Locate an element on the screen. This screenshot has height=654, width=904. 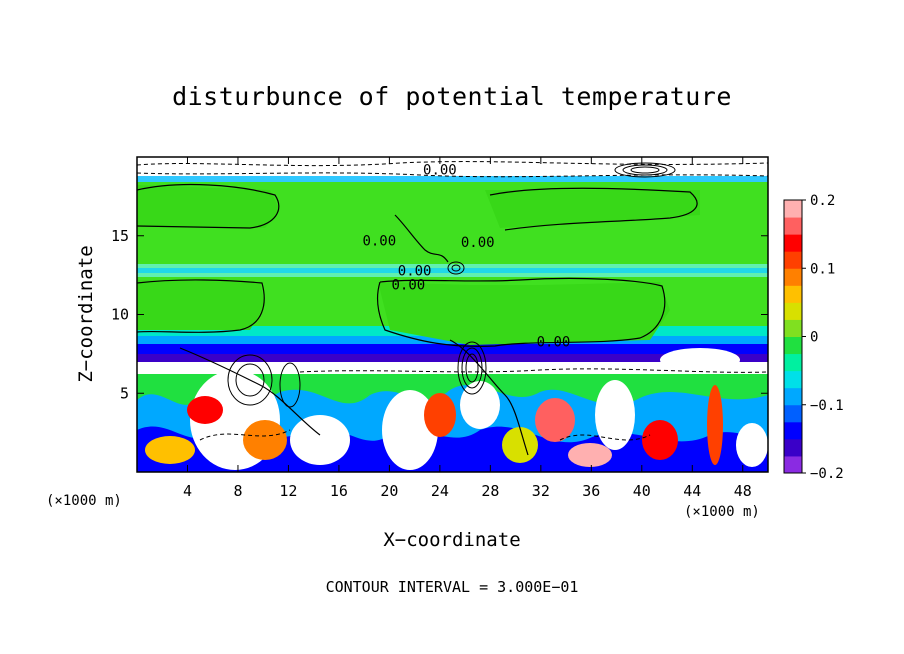
x-tick-label-0: 4 is located at coordinates (187, 491).